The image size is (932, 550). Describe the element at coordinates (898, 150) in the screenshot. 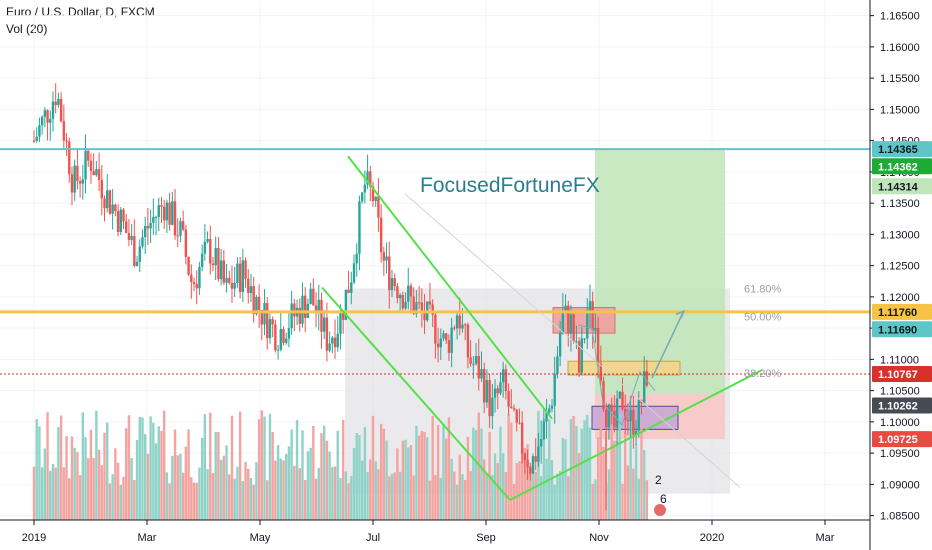

I see `price-label-text: 1.14365` at that location.